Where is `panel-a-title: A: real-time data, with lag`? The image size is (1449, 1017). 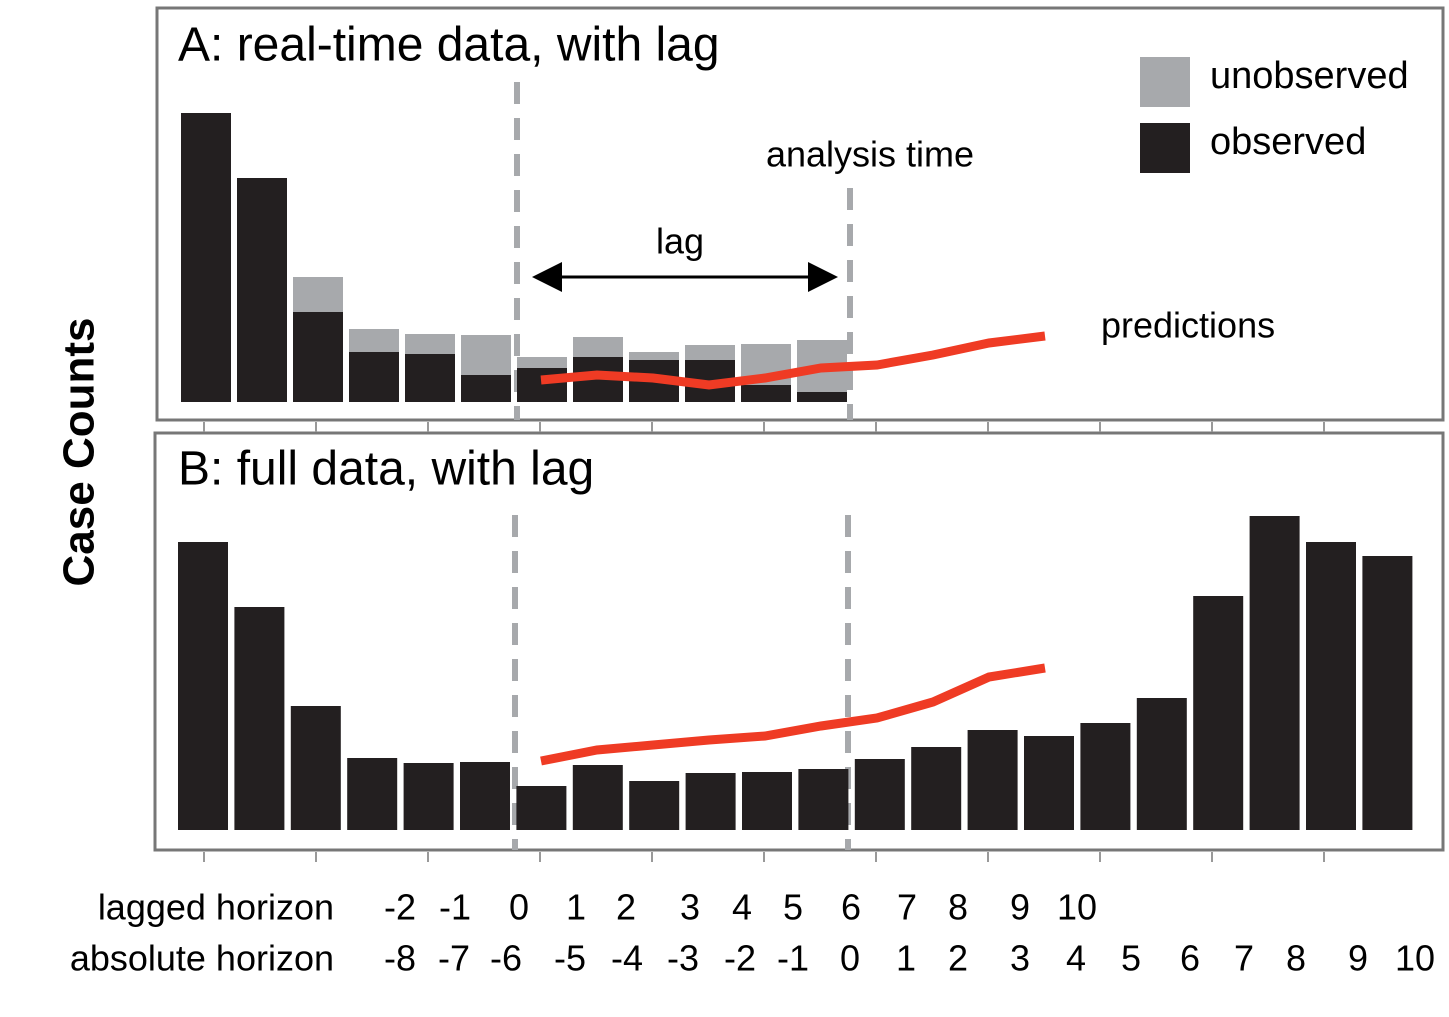 panel-a-title: A: real-time data, with lag is located at coordinates (449, 45).